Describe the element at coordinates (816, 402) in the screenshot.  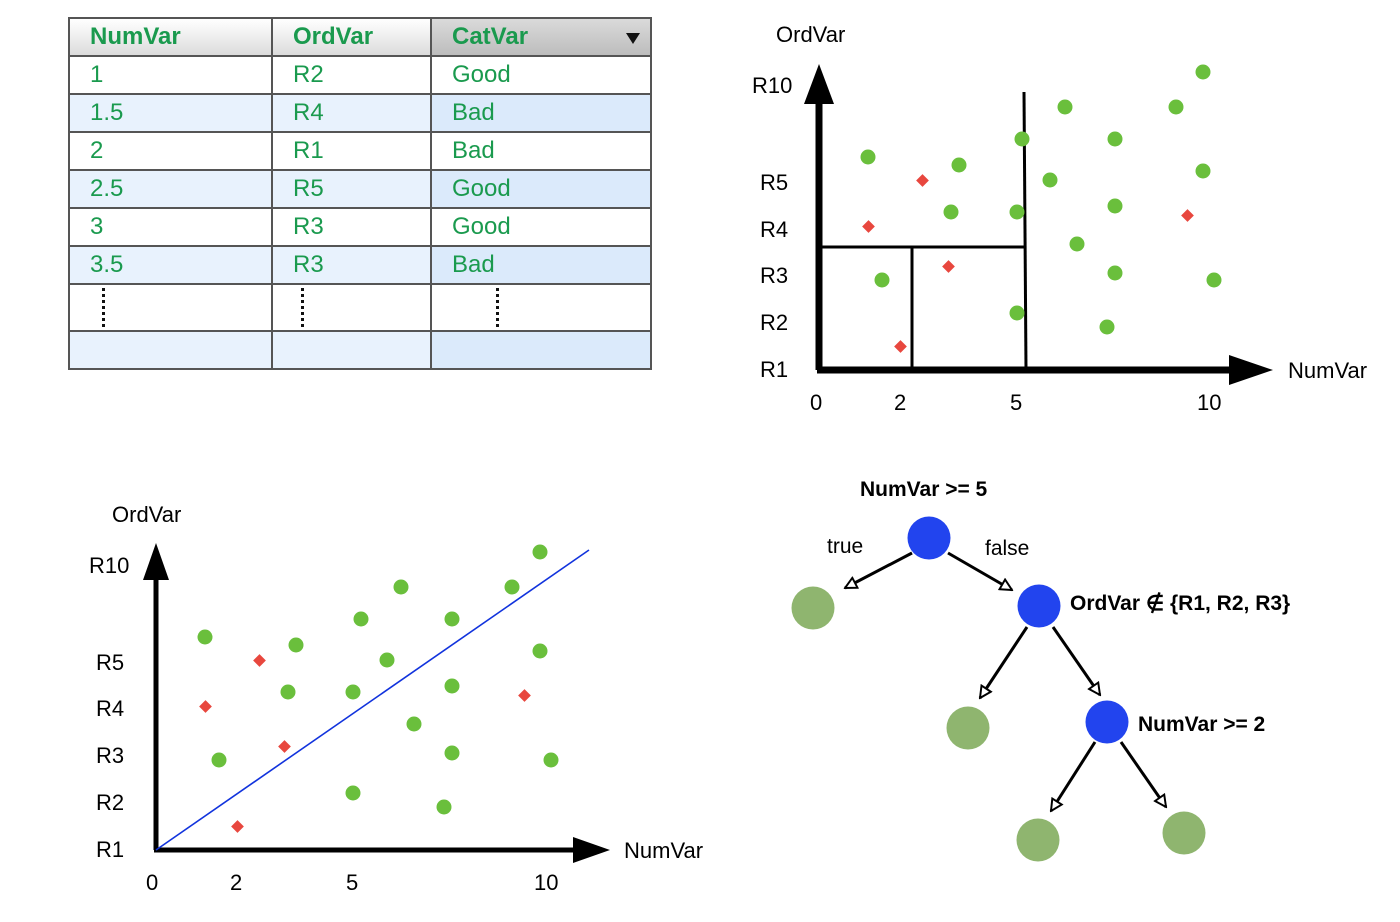
I see `x-tick-0: 0` at that location.